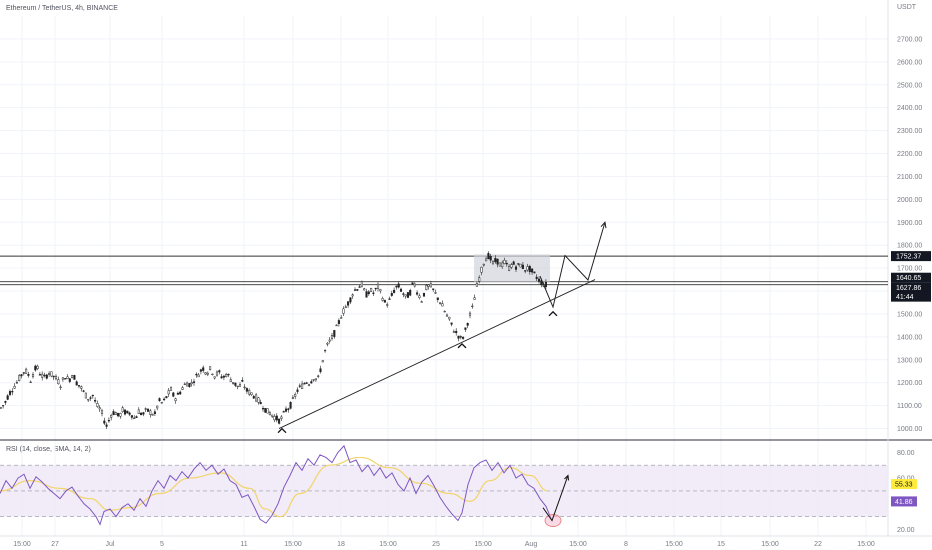 The height and width of the screenshot is (550, 932). I want to click on price-tick-label: 1300.00, so click(909, 360).